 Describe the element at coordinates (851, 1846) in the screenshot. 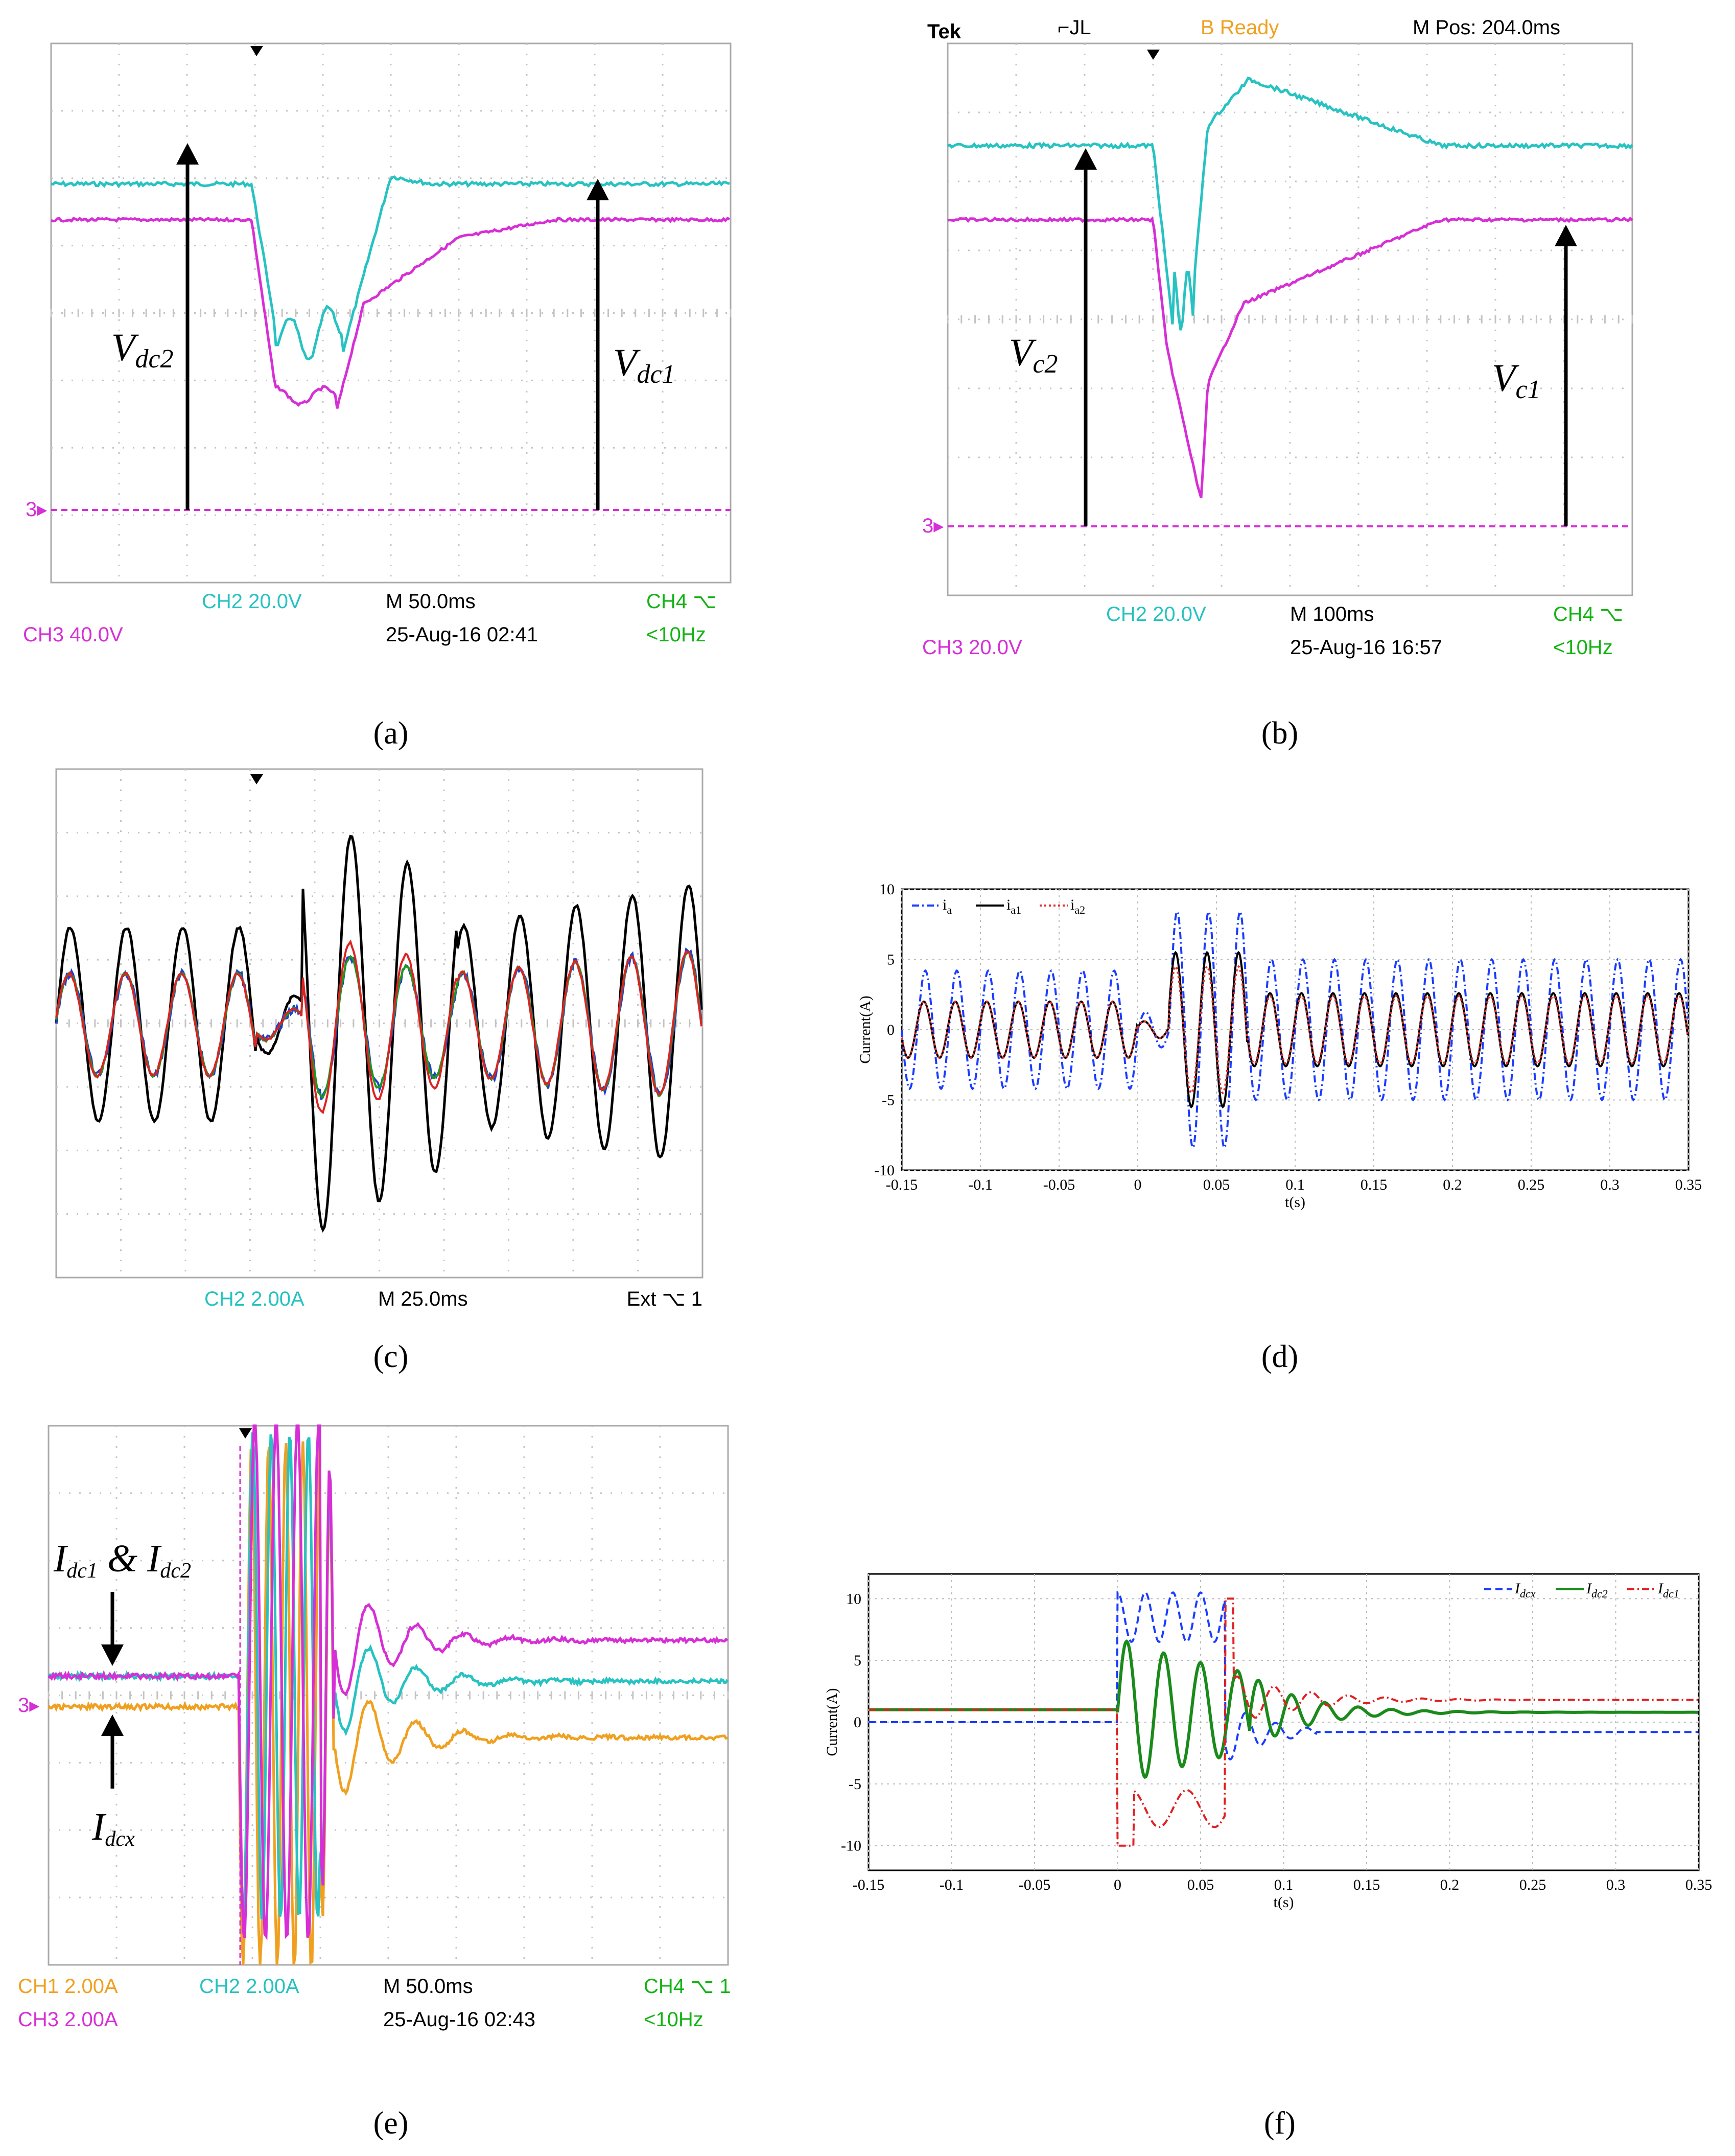

I see `chart-f-ytick-label: -10` at that location.